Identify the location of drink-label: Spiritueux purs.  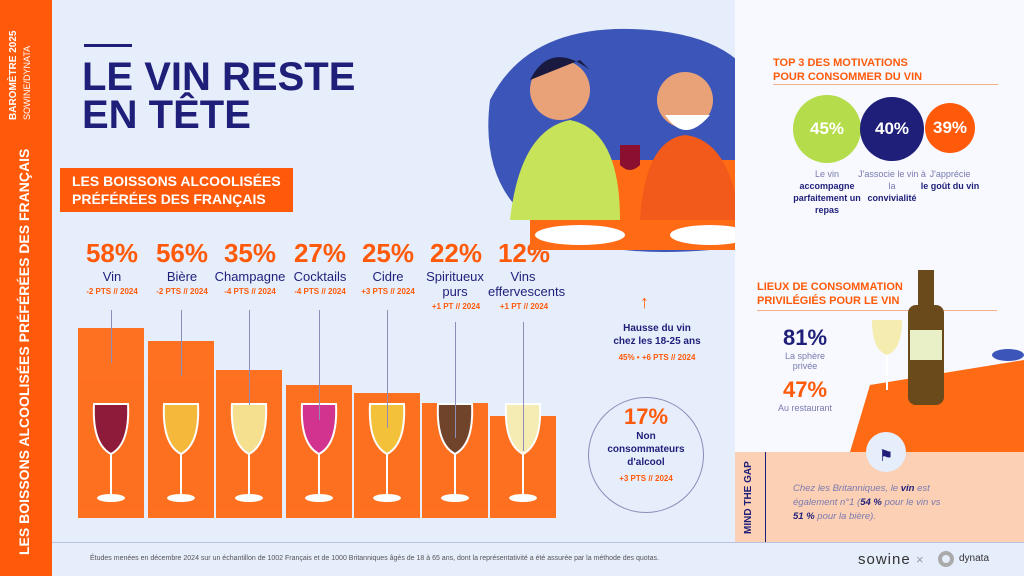
(455, 284).